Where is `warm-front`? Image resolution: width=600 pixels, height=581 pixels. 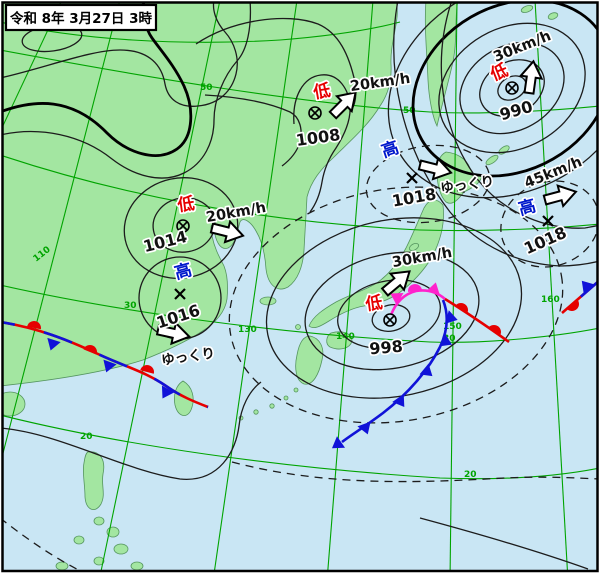 warm-front is located at coordinates (477, 320).